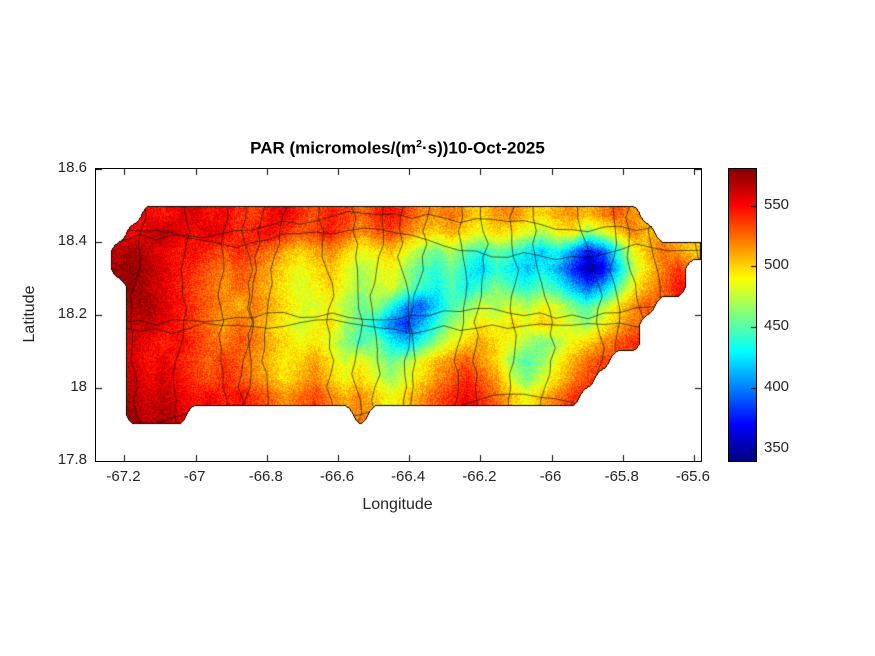  I want to click on y-tick-label: 18.2, so click(72, 313).